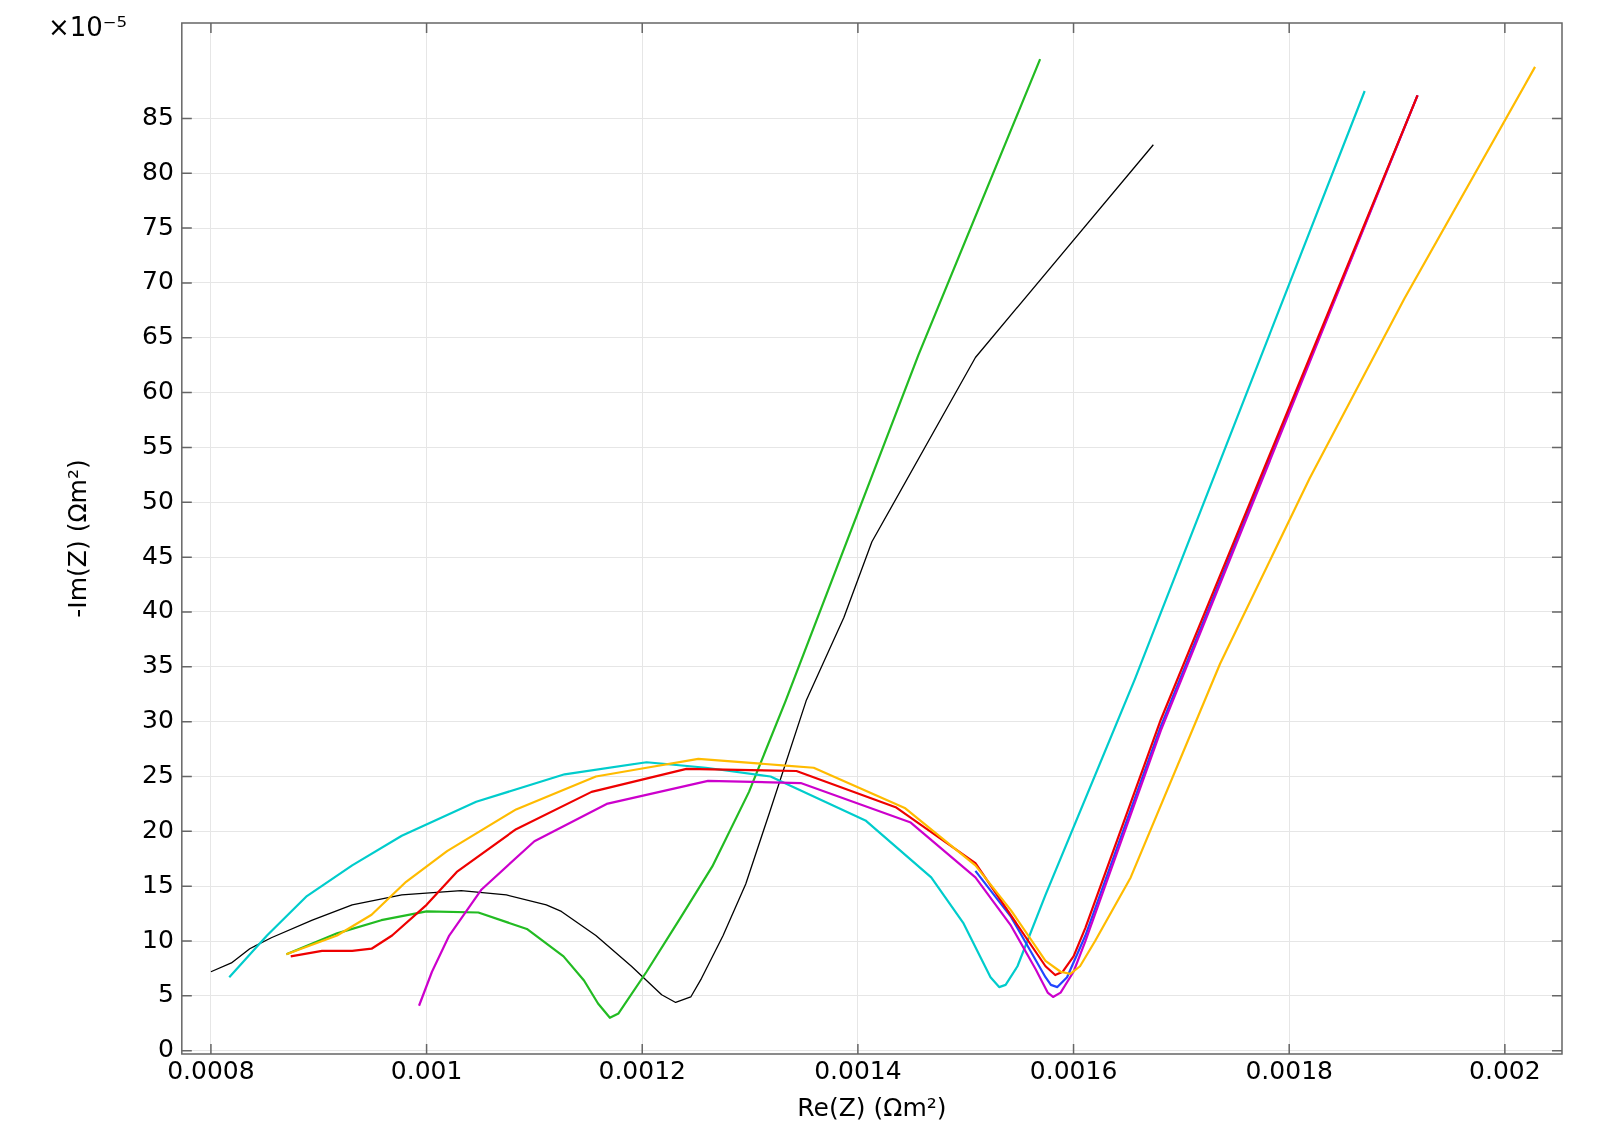 The image size is (1614, 1140). Describe the element at coordinates (1505, 1070) in the screenshot. I see `x-tick-label: 0.002` at that location.